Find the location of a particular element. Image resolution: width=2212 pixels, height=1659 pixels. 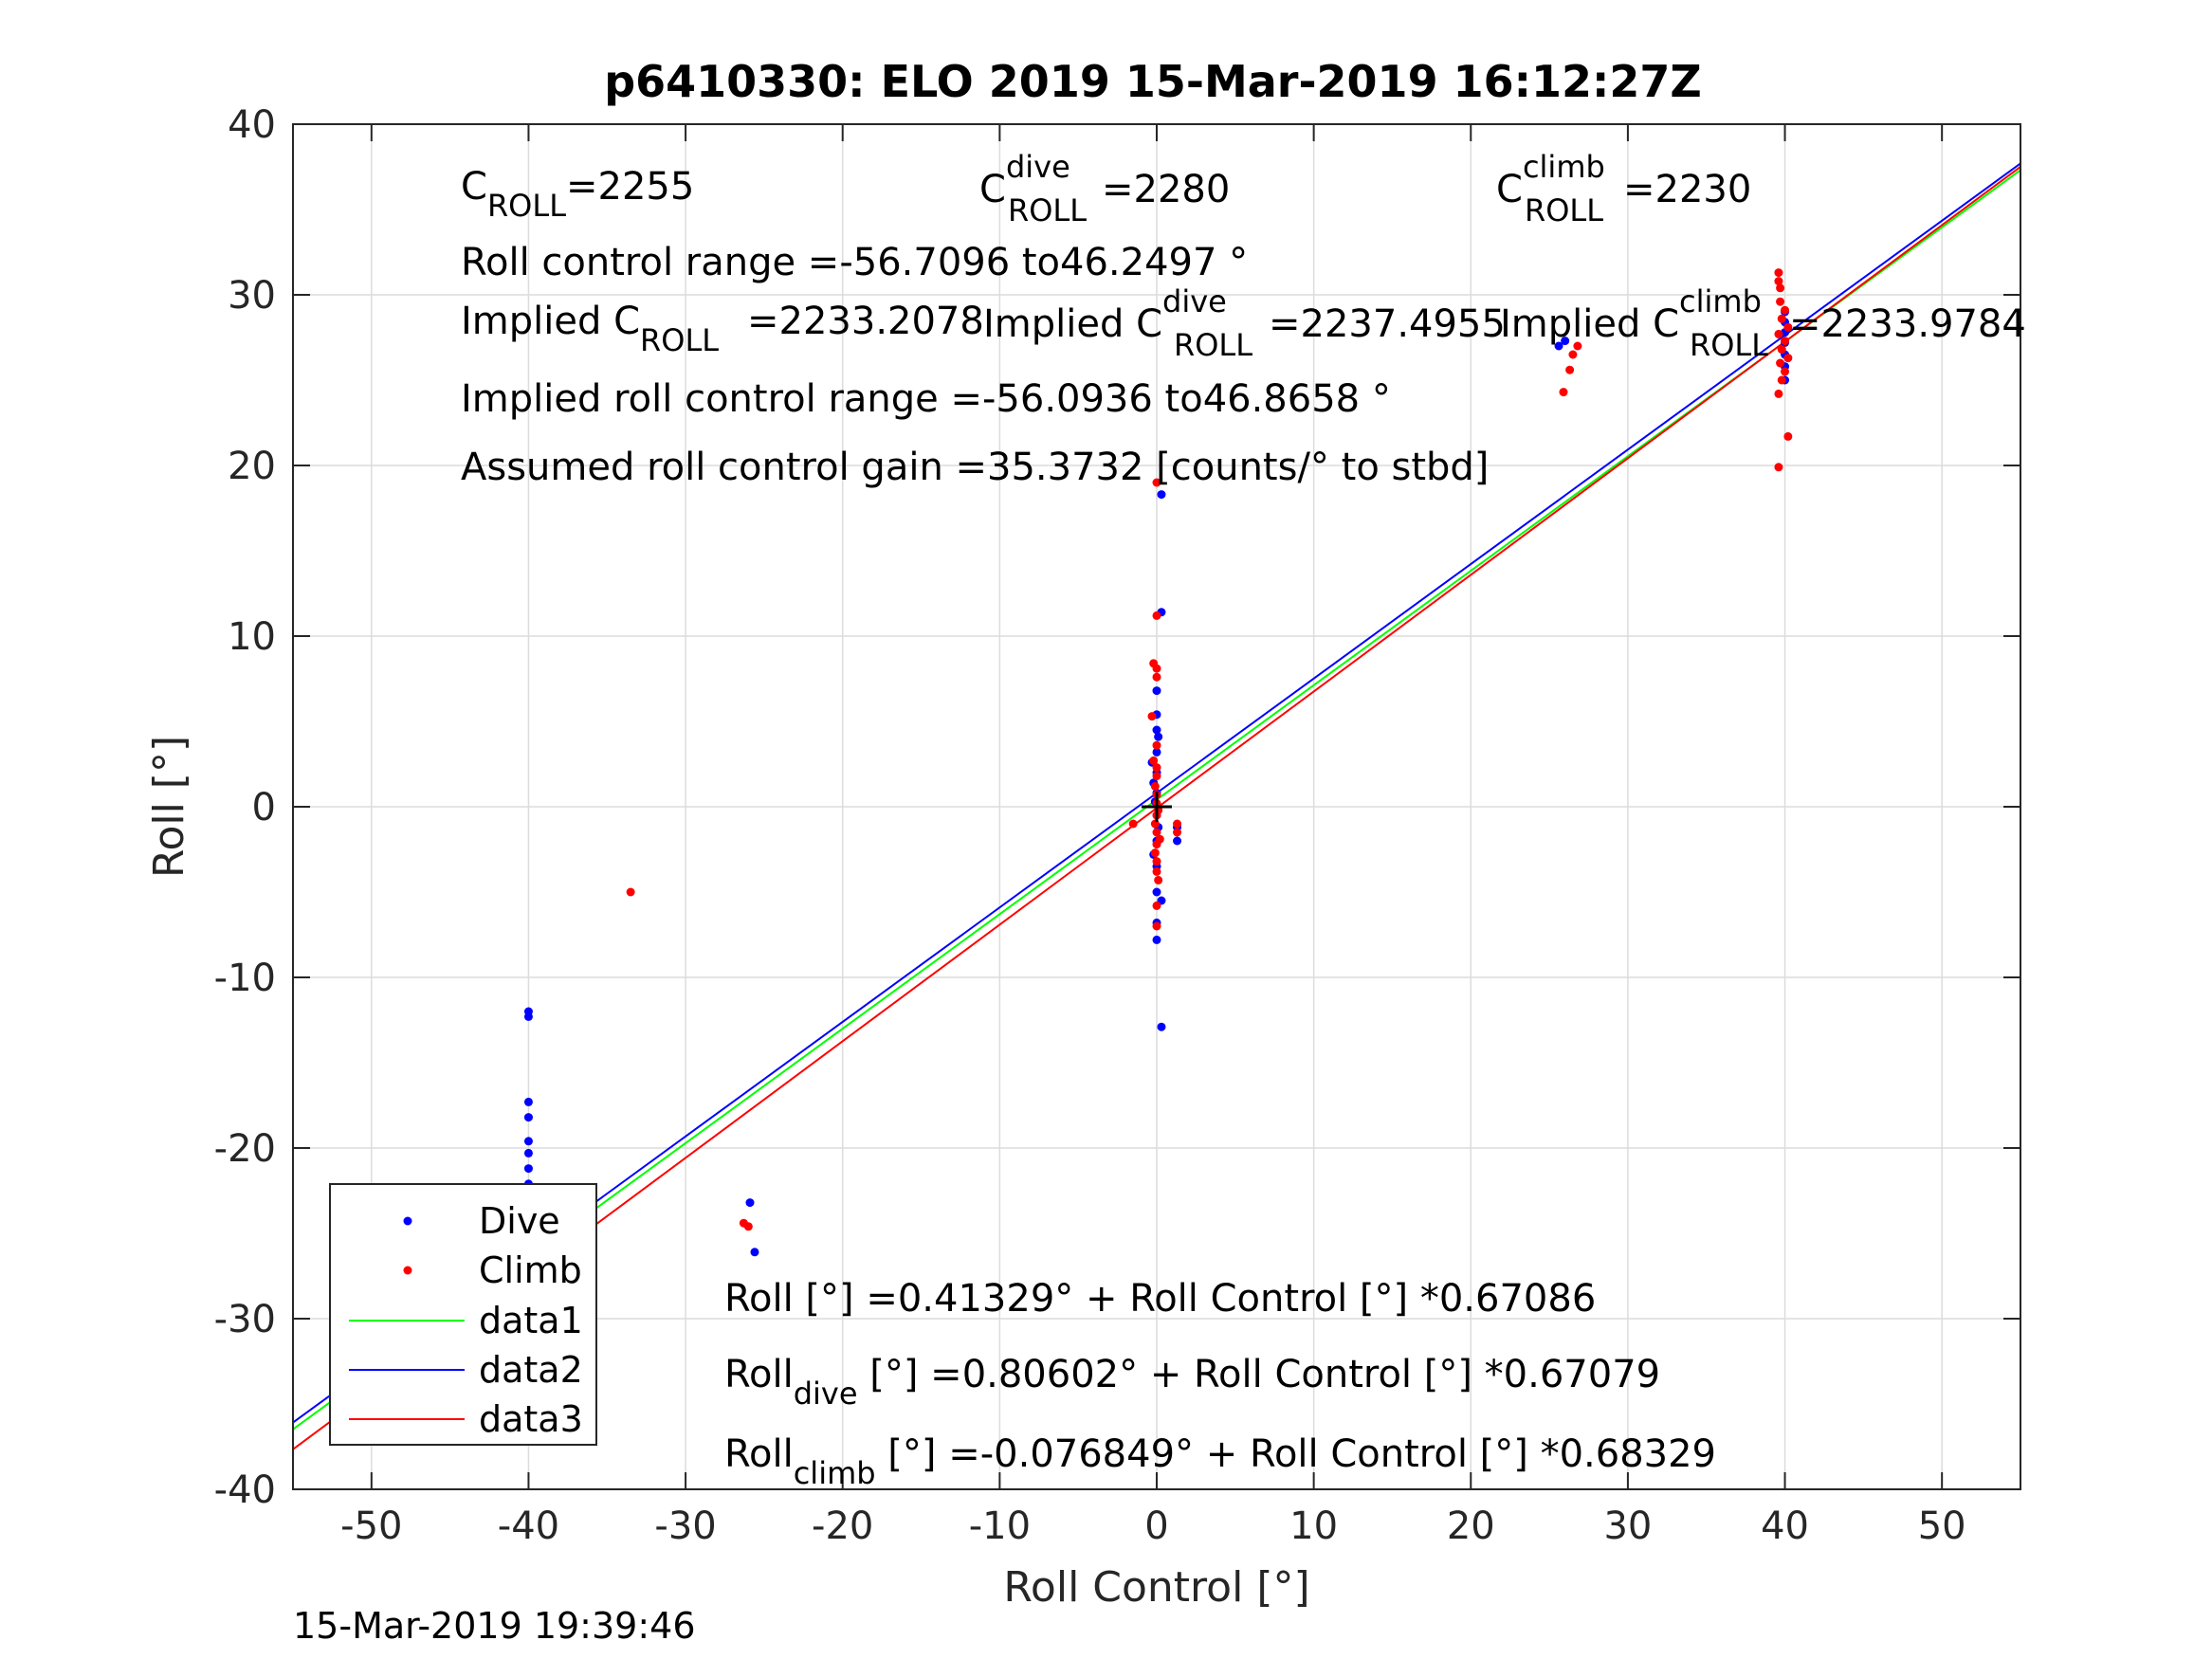

legend-box is located at coordinates (463, 1314).